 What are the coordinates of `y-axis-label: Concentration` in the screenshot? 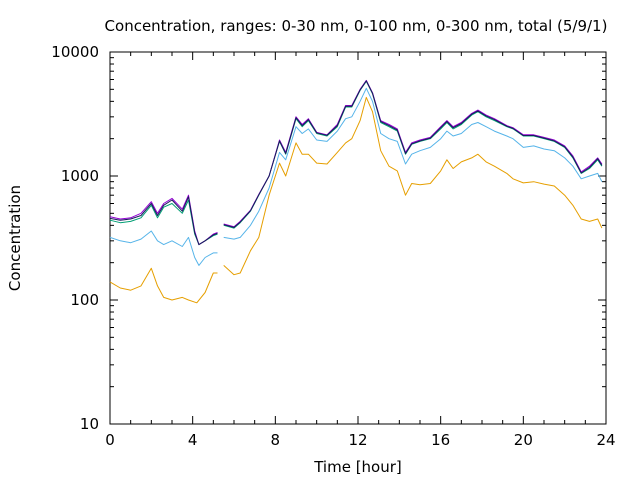 It's located at (15, 238).